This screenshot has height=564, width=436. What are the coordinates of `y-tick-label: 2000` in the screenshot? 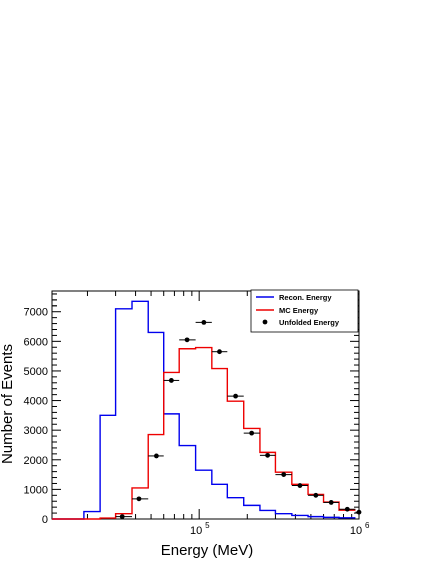 It's located at (36, 461).